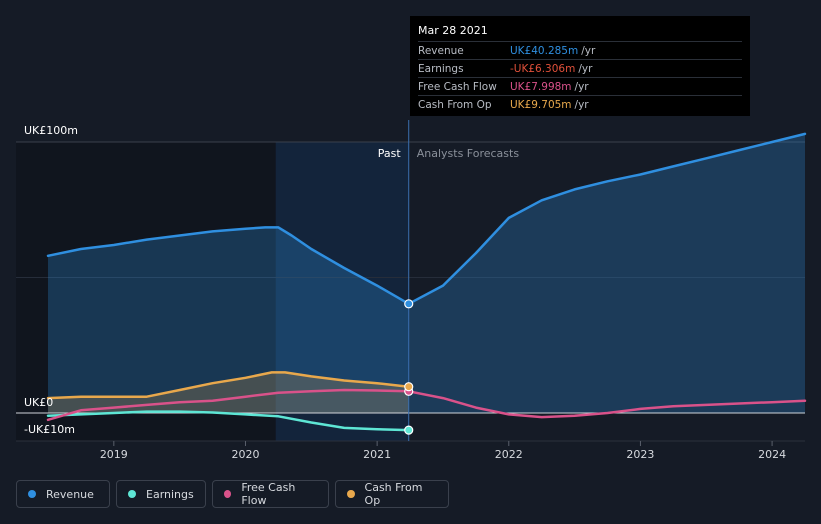 This screenshot has height=524, width=821. I want to click on legend-label: Cash From Op, so click(393, 494).